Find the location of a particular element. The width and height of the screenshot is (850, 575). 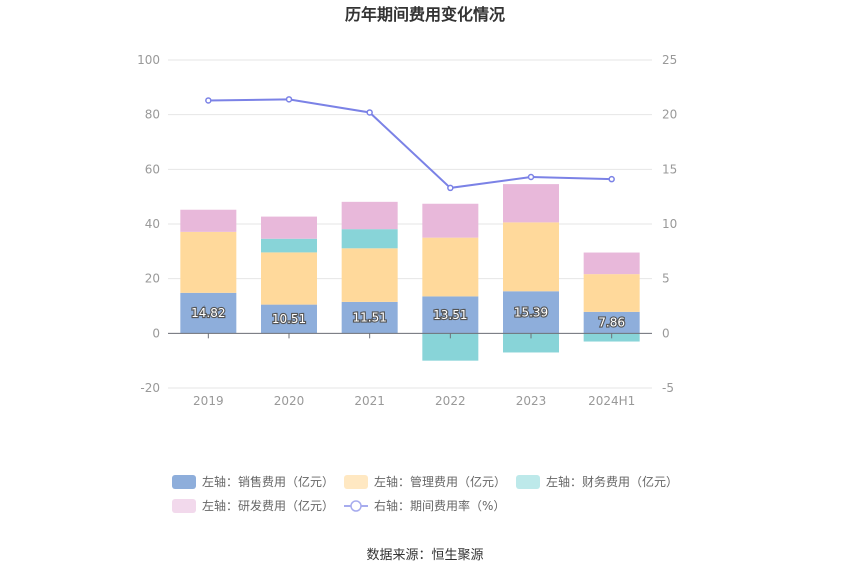

right-tick-label: 10 is located at coordinates (669, 224).